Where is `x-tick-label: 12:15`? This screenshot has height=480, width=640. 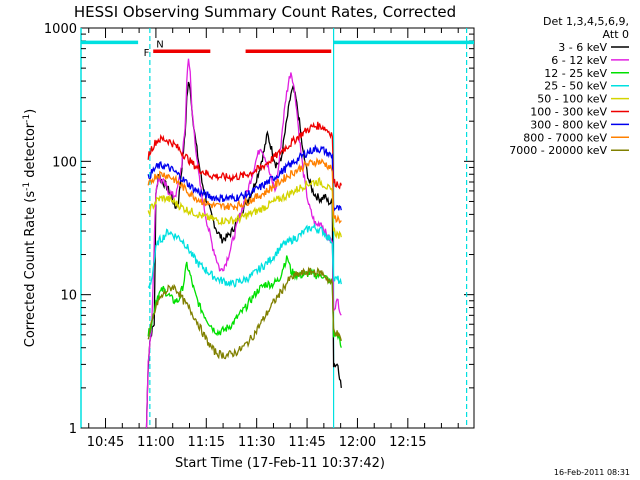
x-tick-label: 12:15 is located at coordinates (407, 442).